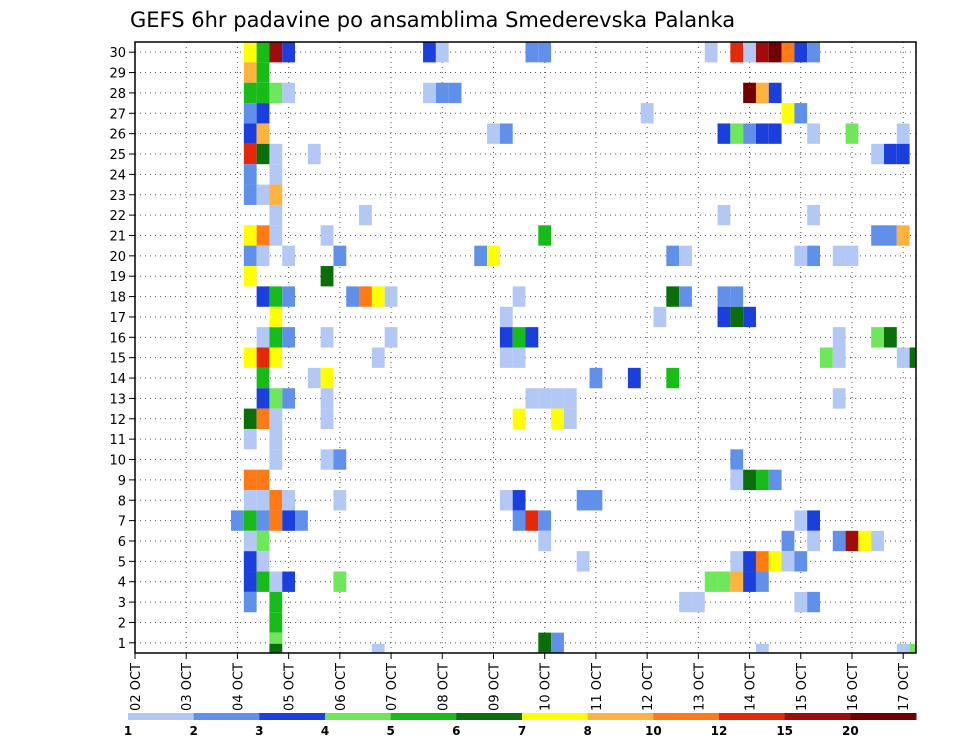  Describe the element at coordinates (117, 277) in the screenshot. I see `y-tick-label: 19` at that location.